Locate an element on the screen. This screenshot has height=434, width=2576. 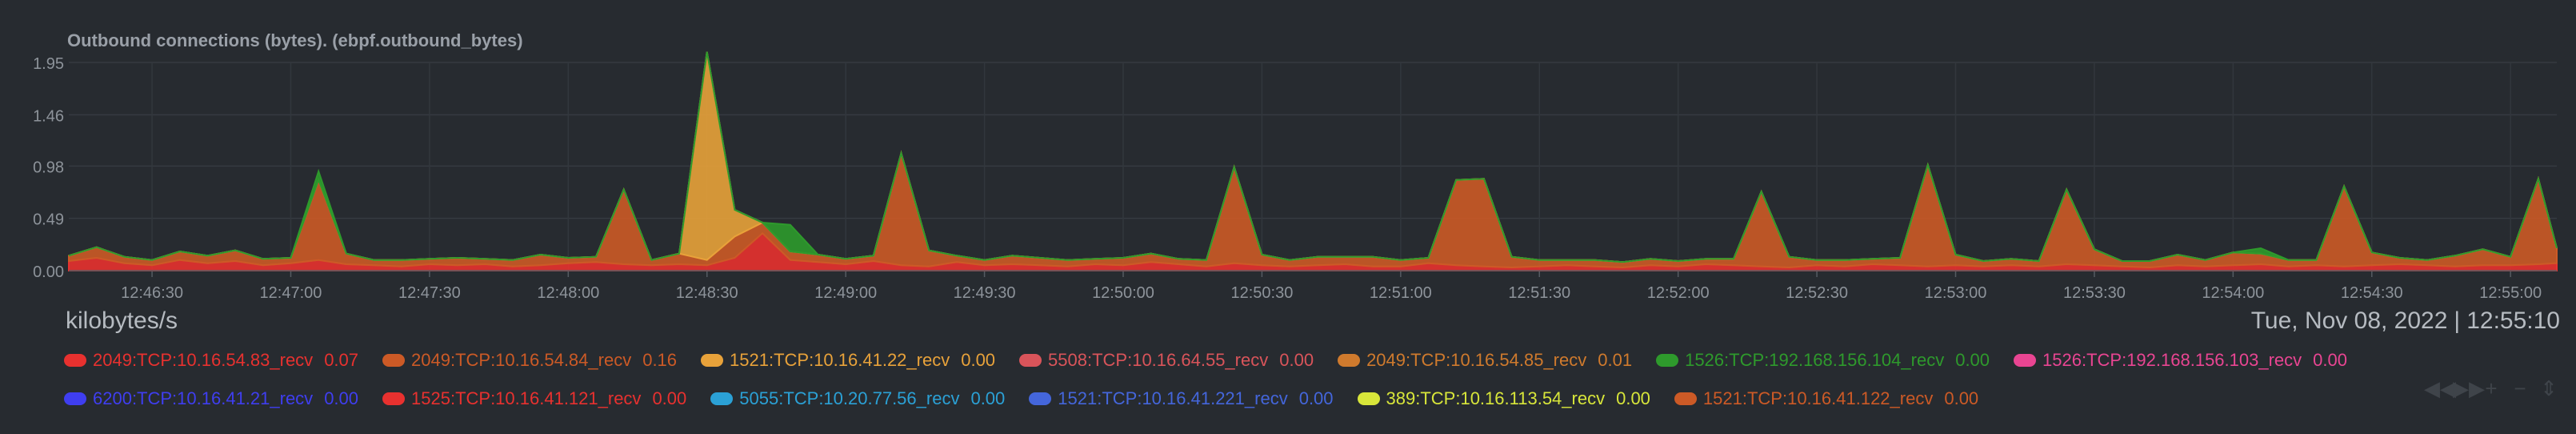
legend-item: 1521:TCP:10.16.41.122_recv 0.00 is located at coordinates (1826, 398).